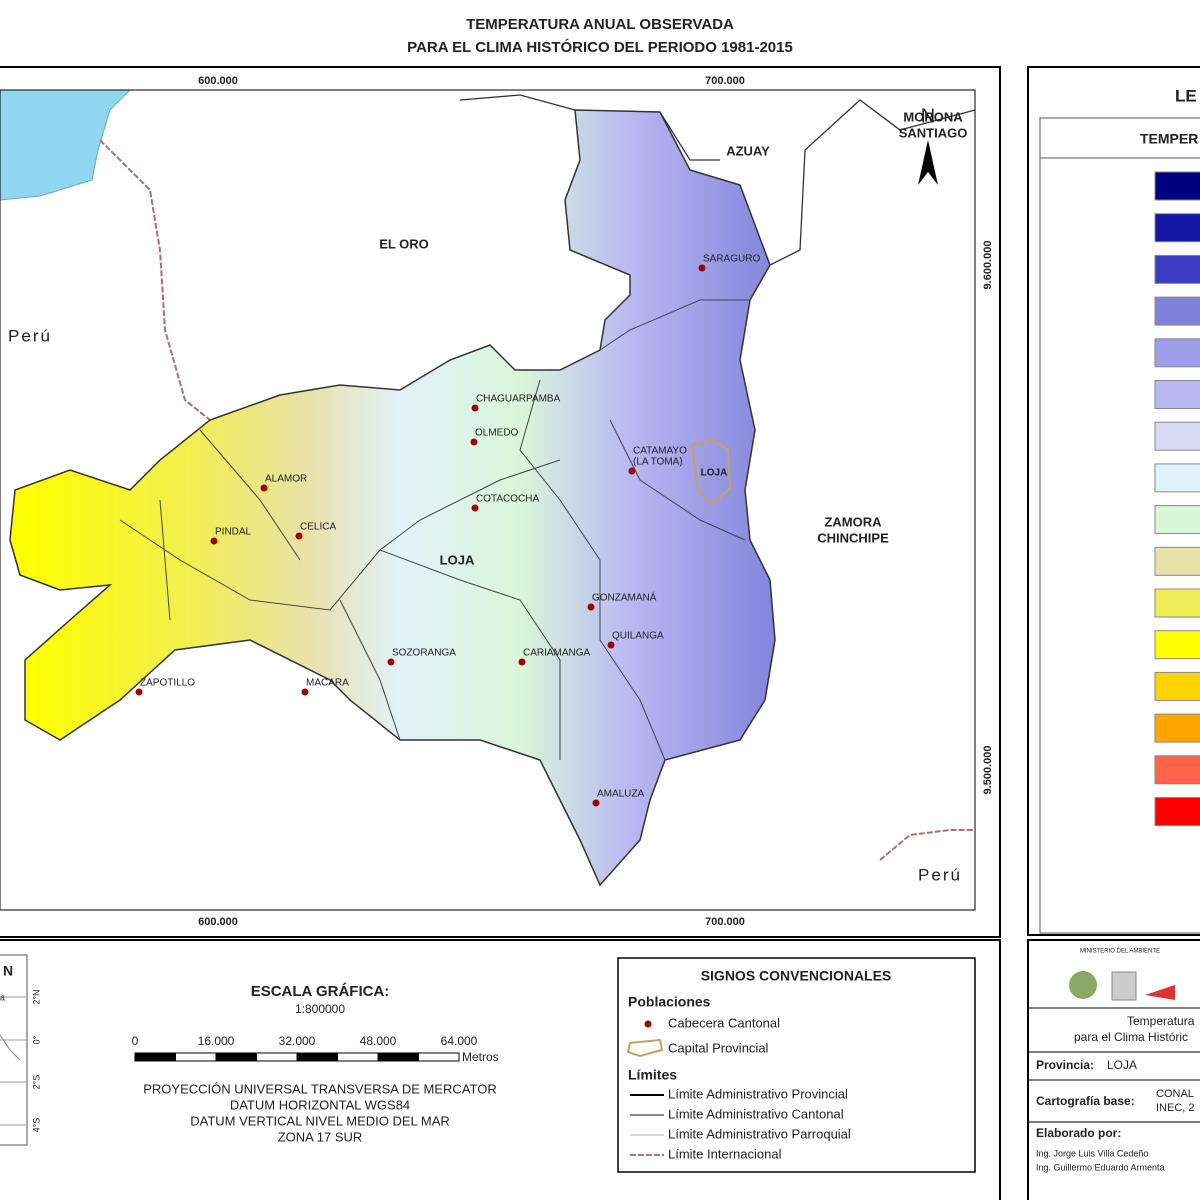 This screenshot has height=1200, width=1200. Describe the element at coordinates (36, 996) in the screenshot. I see `lat-label: 2°N` at that location.